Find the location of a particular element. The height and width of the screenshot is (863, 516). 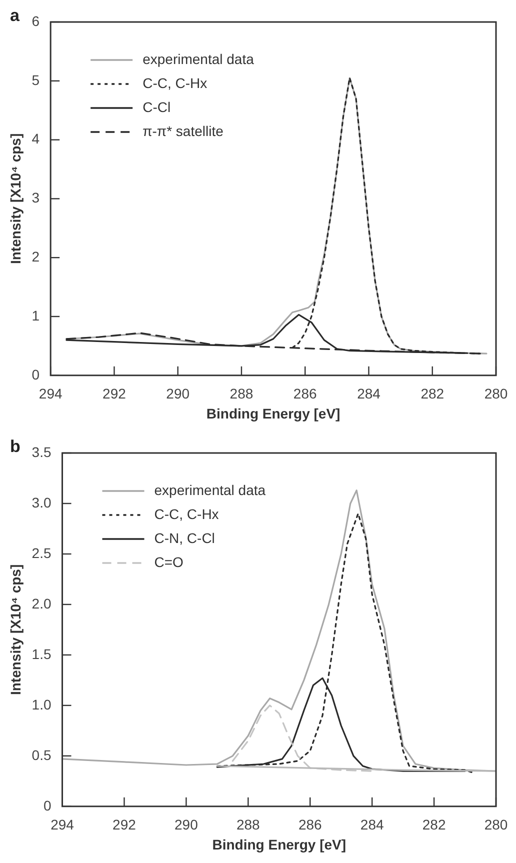

chart-title: a is located at coordinates (15, 16).